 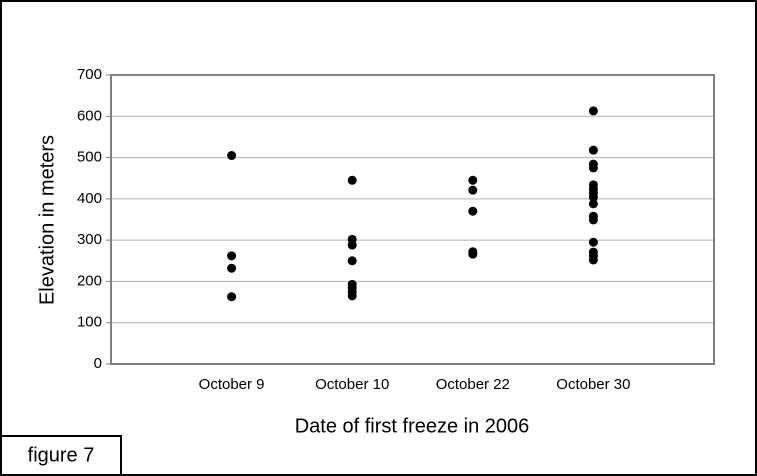 I want to click on y-tick-label: 600, so click(x=89, y=115).